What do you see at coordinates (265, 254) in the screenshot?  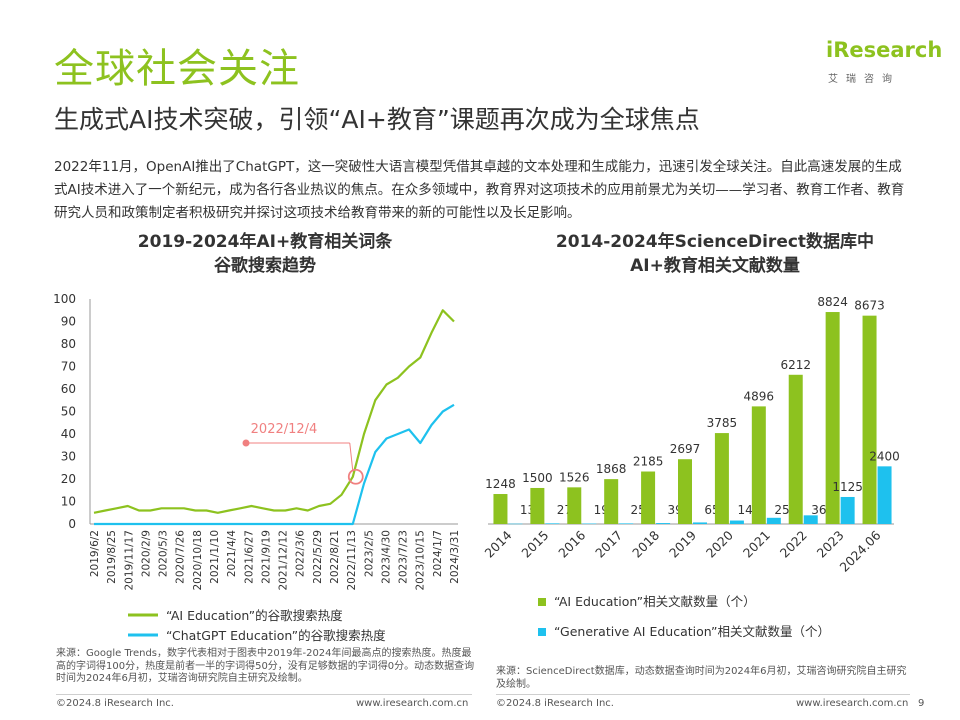 I see `line-chart-title: 2019-2024年AI+教育相关词条 谷歌搜索趋势` at bounding box center [265, 254].